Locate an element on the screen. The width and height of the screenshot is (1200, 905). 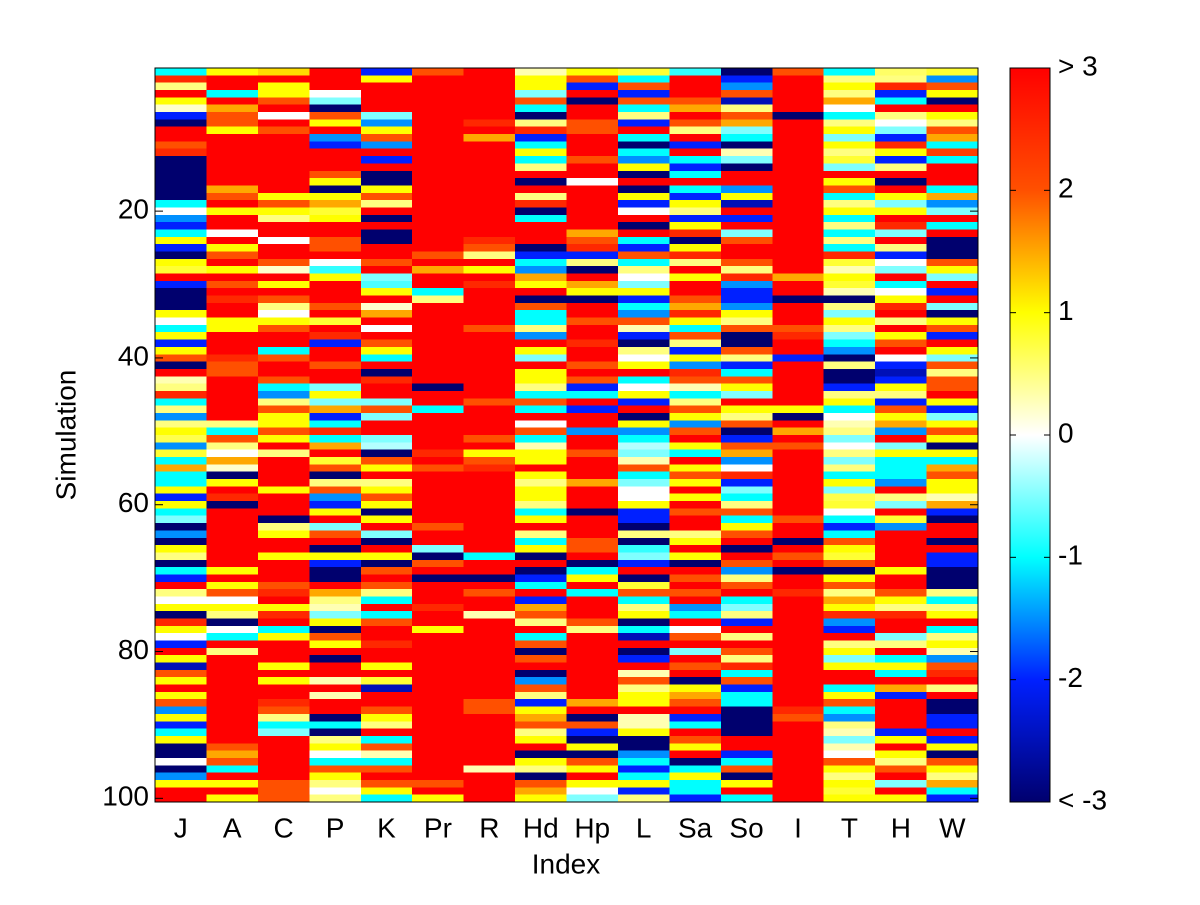
y-tick-label: 60 is located at coordinates (133, 502).